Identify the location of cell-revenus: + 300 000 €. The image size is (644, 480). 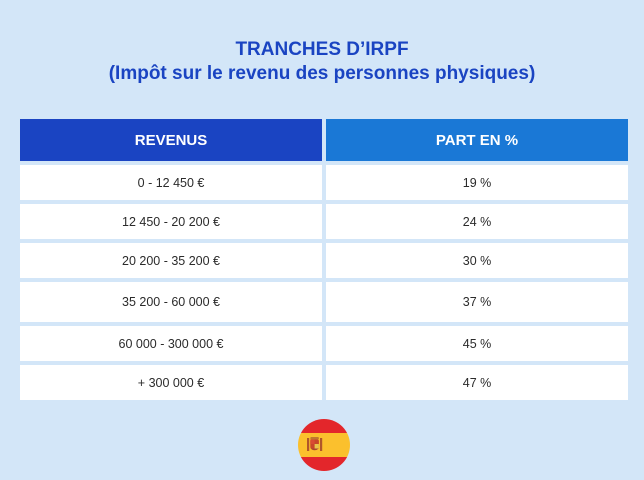
(171, 382).